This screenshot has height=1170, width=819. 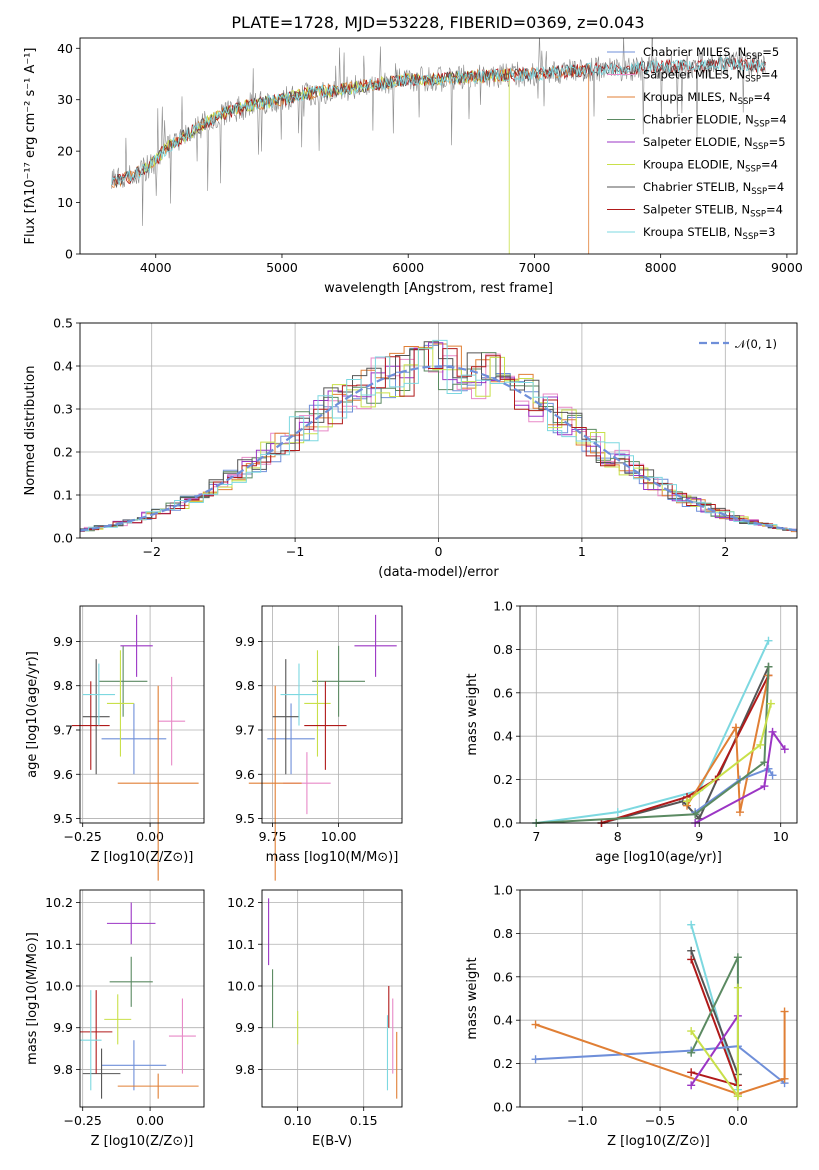 What do you see at coordinates (438, 132) in the screenshot?
I see `observed-spectrum` at bounding box center [438, 132].